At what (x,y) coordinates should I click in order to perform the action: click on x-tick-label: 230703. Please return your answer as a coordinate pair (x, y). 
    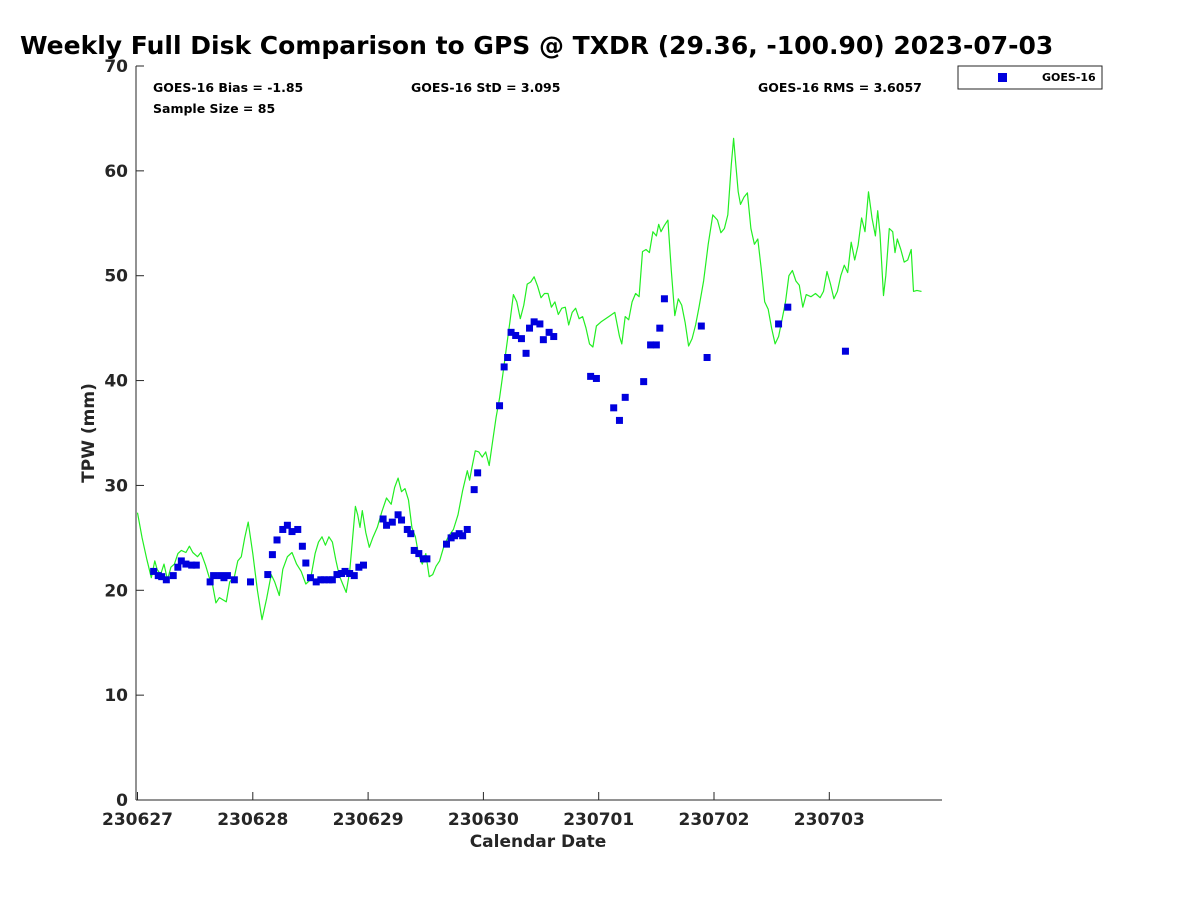
    Looking at the image, I should click on (829, 820).